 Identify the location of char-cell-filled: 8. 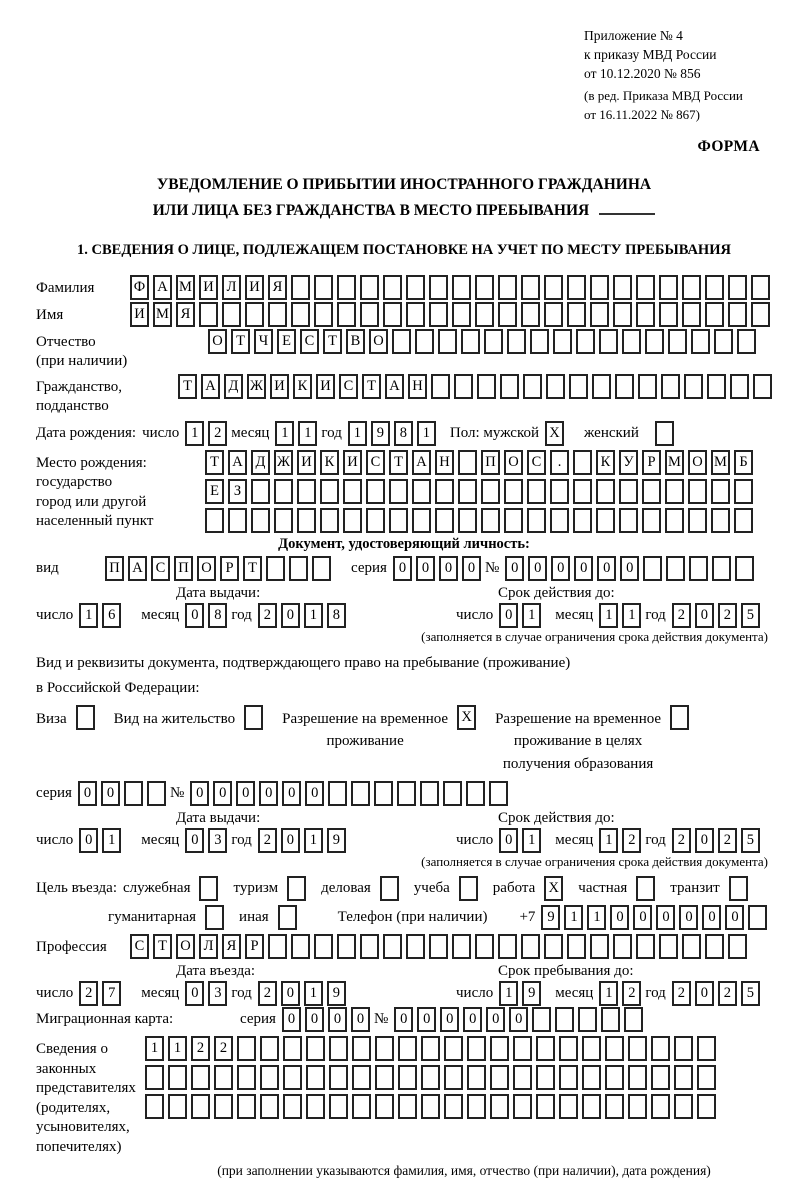
(403, 433).